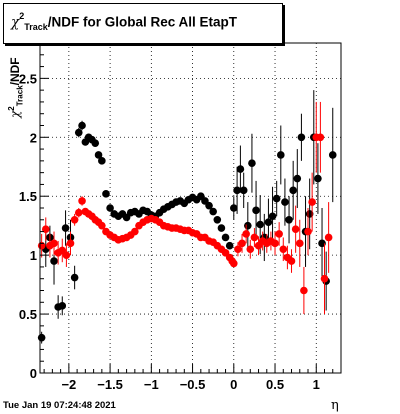  I want to click on y-axis-label: χ2Track/NDF, so click(15, 87).